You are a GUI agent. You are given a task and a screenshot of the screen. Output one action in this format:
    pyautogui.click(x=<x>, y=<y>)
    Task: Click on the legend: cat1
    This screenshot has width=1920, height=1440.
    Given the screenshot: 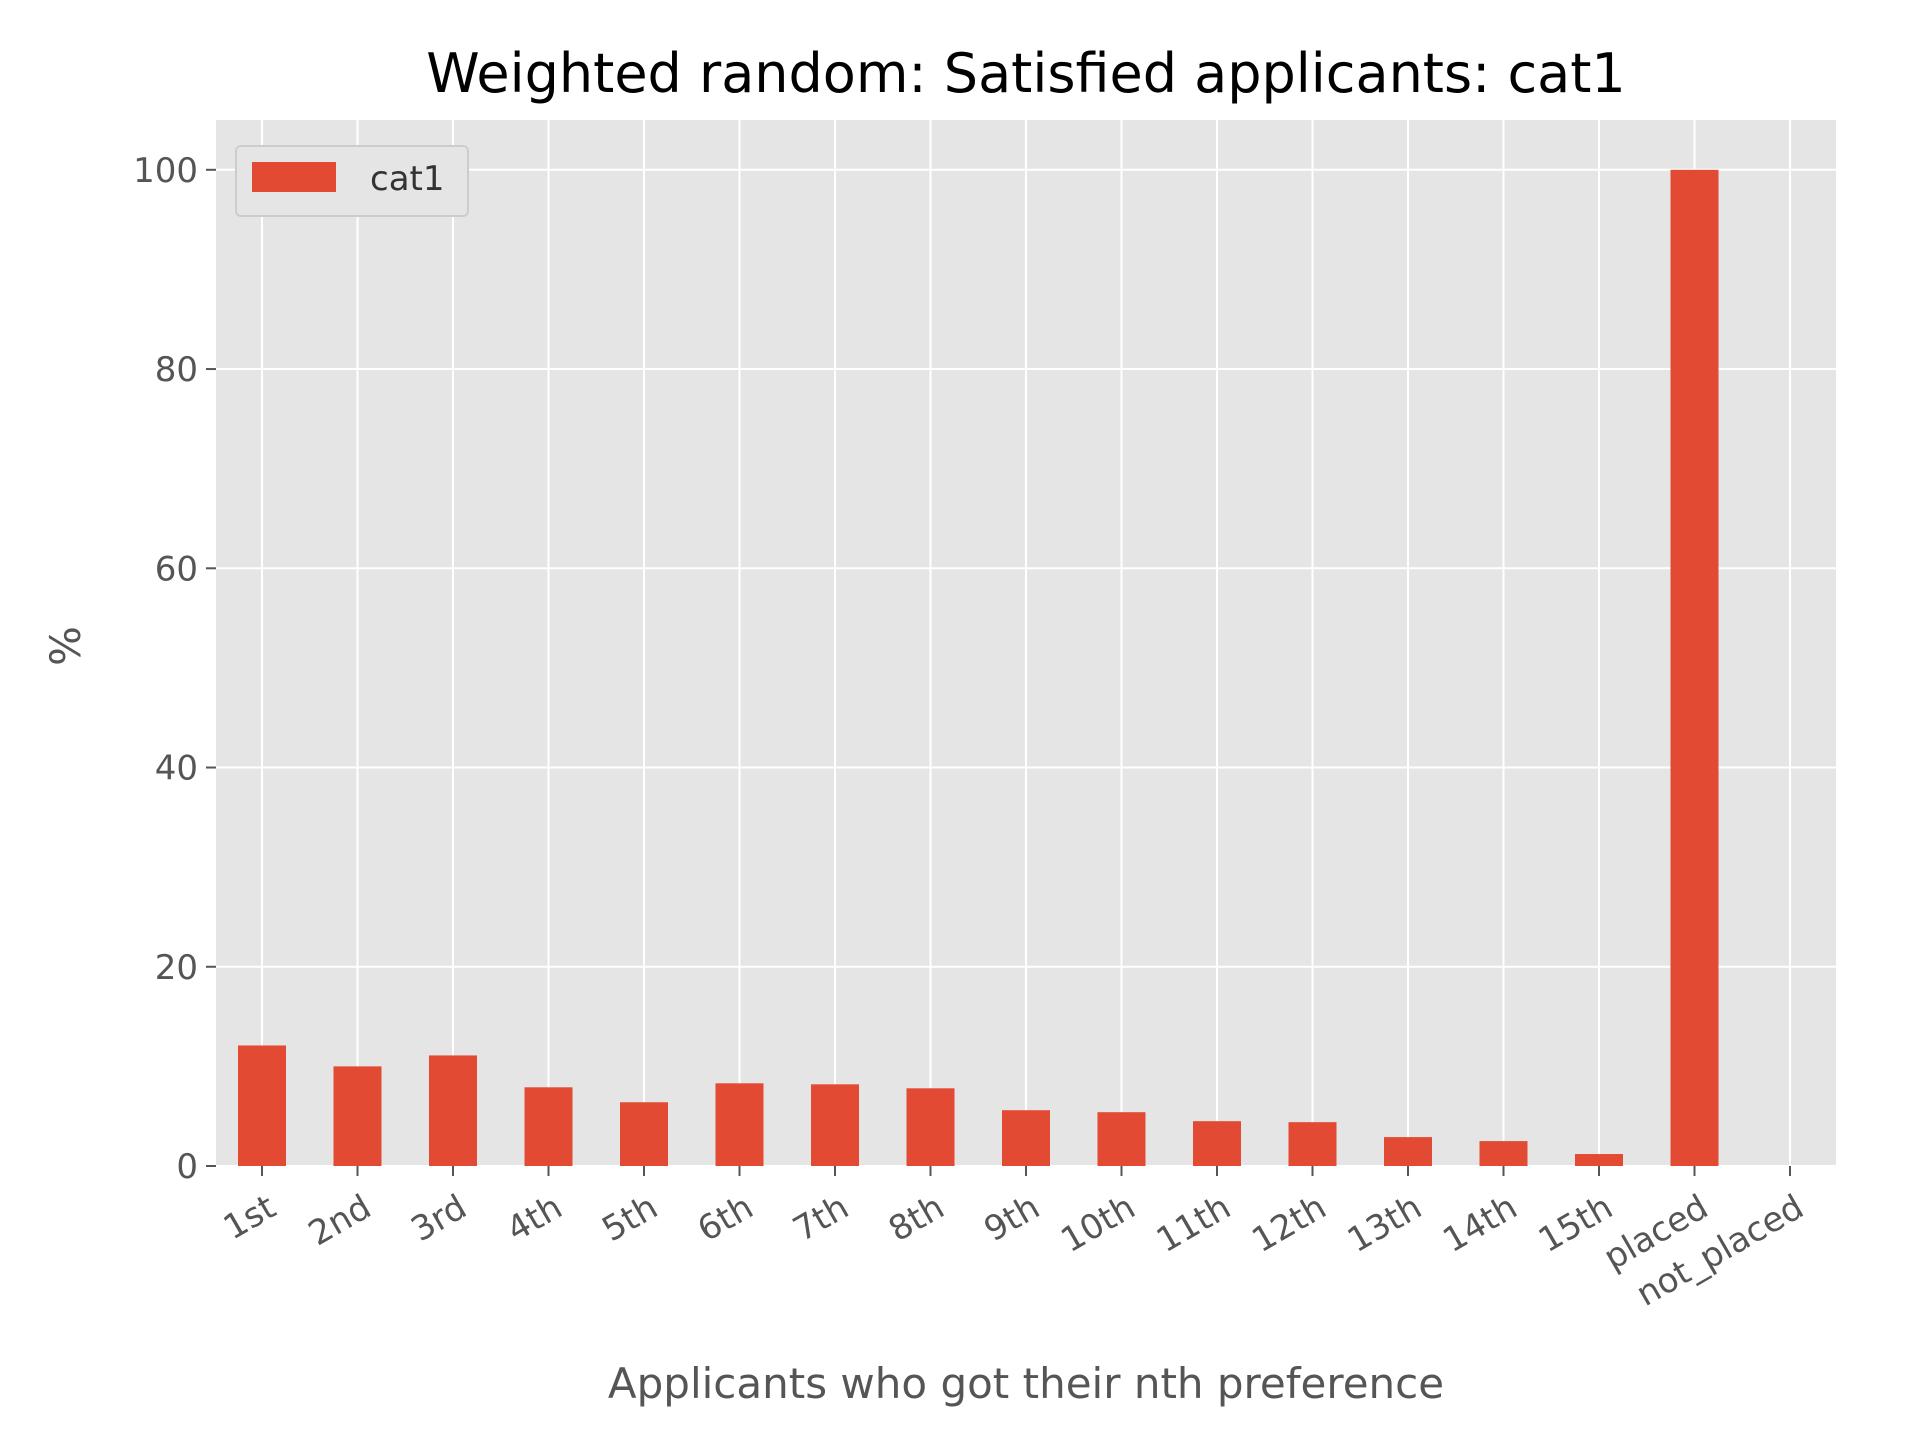 What is the action you would take?
    pyautogui.click(x=352, y=181)
    